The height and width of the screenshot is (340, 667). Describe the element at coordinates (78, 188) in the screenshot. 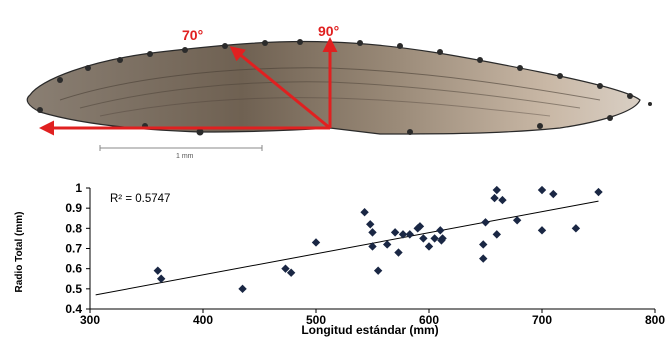

I see `y-tick-label: 1` at that location.